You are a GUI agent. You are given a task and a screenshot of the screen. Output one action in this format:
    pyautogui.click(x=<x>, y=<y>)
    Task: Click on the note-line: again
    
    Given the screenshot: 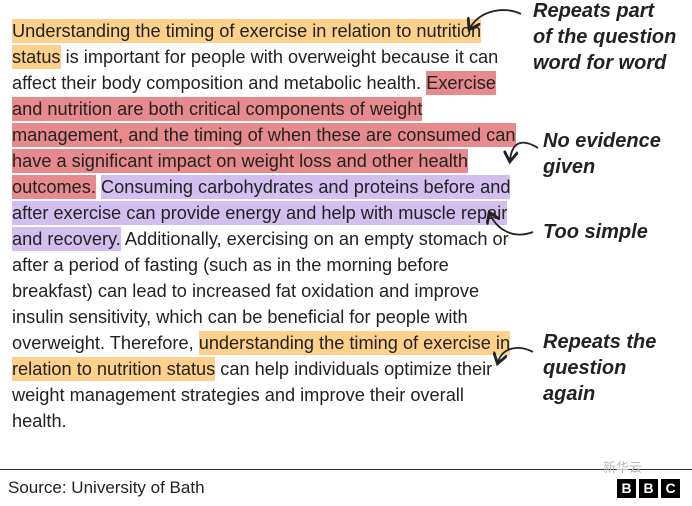 What is the action you would take?
    pyautogui.click(x=569, y=394)
    